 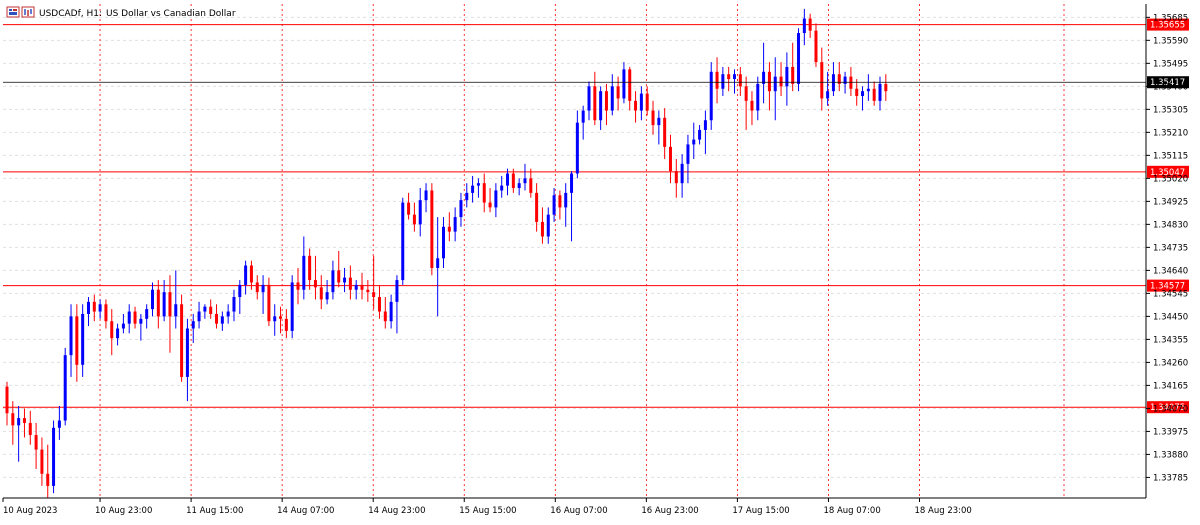 I want to click on price-tick-label: 1.34735, so click(x=1170, y=248).